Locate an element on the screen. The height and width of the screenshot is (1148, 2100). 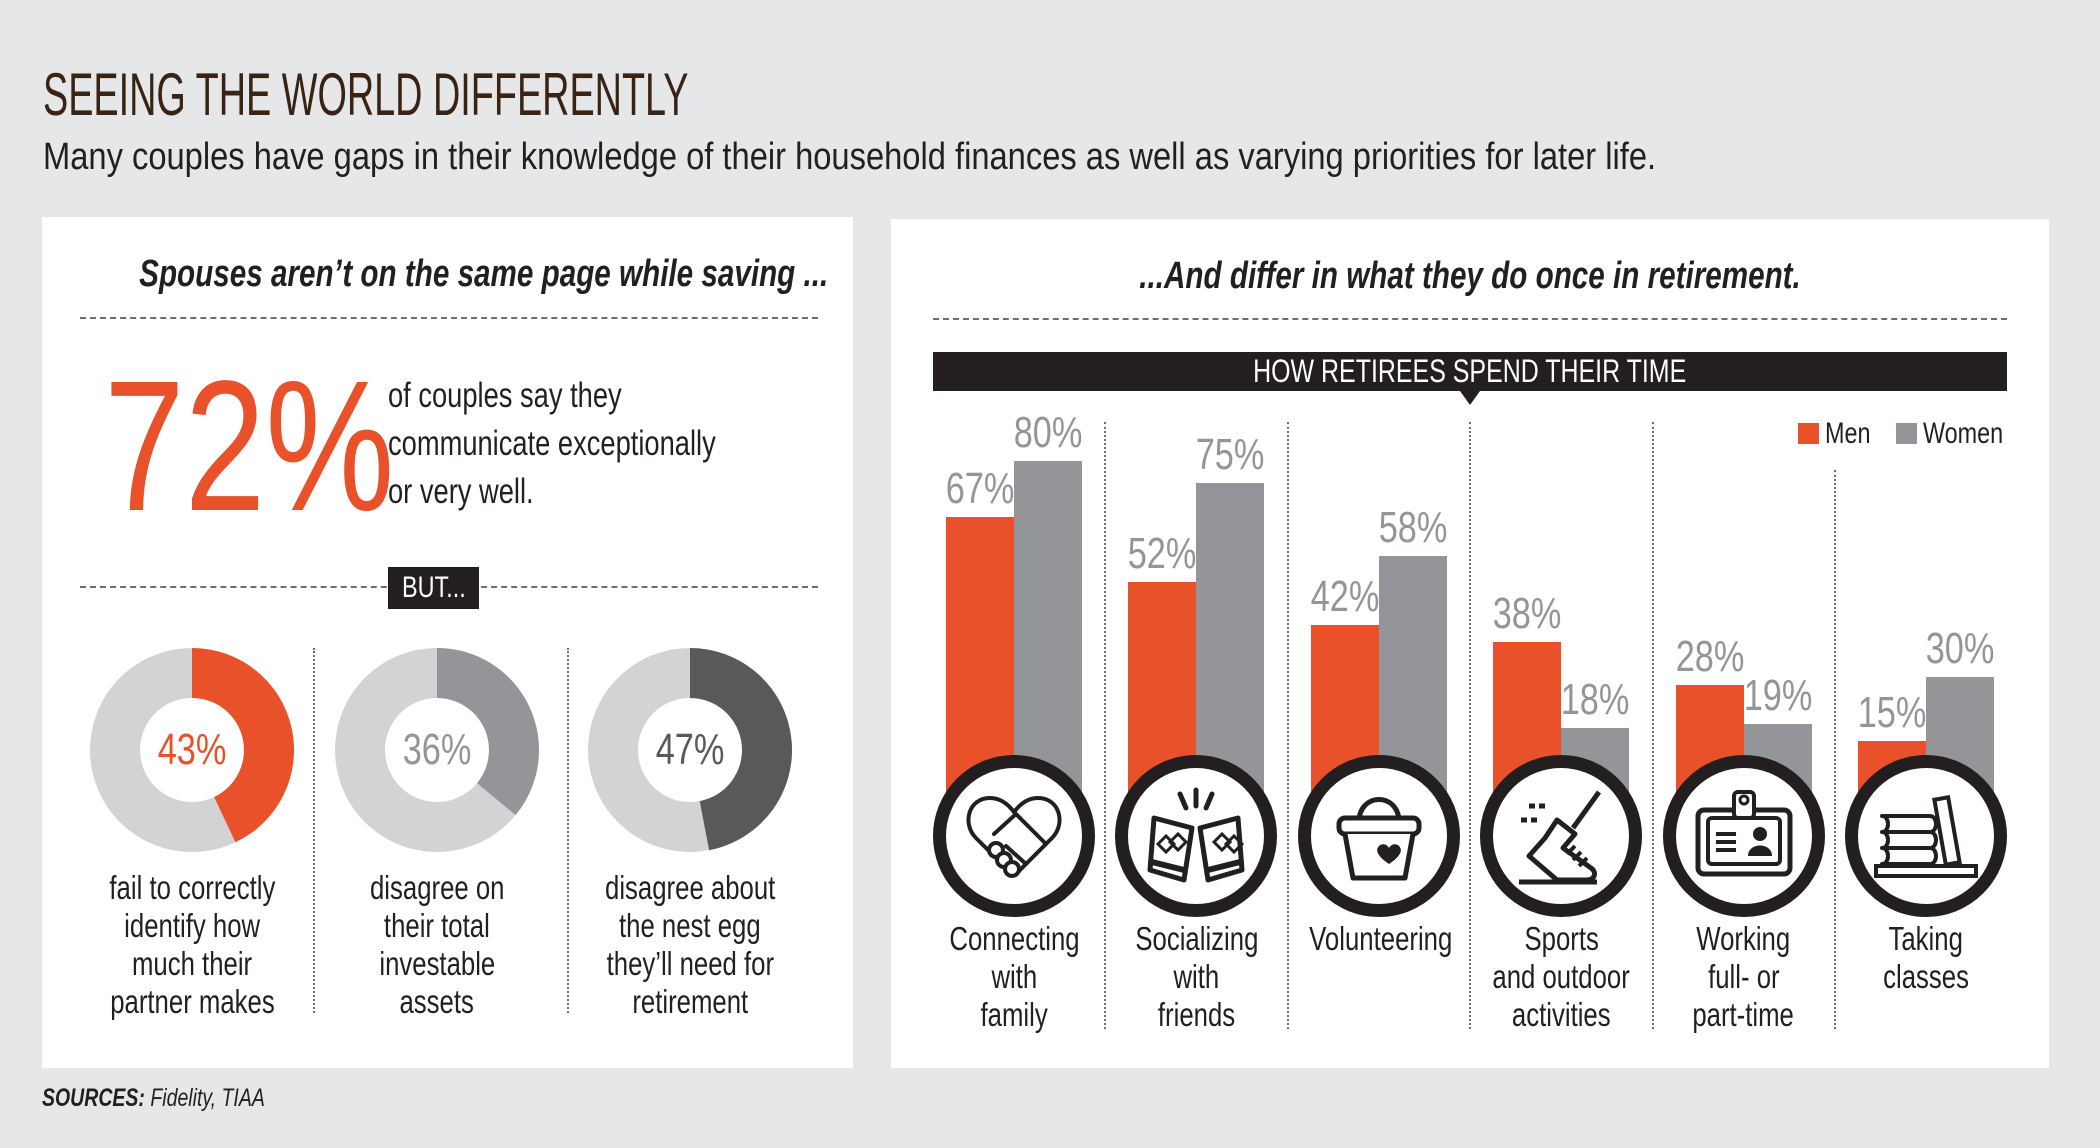
caption-line: fail to correctly is located at coordinates (192, 887).